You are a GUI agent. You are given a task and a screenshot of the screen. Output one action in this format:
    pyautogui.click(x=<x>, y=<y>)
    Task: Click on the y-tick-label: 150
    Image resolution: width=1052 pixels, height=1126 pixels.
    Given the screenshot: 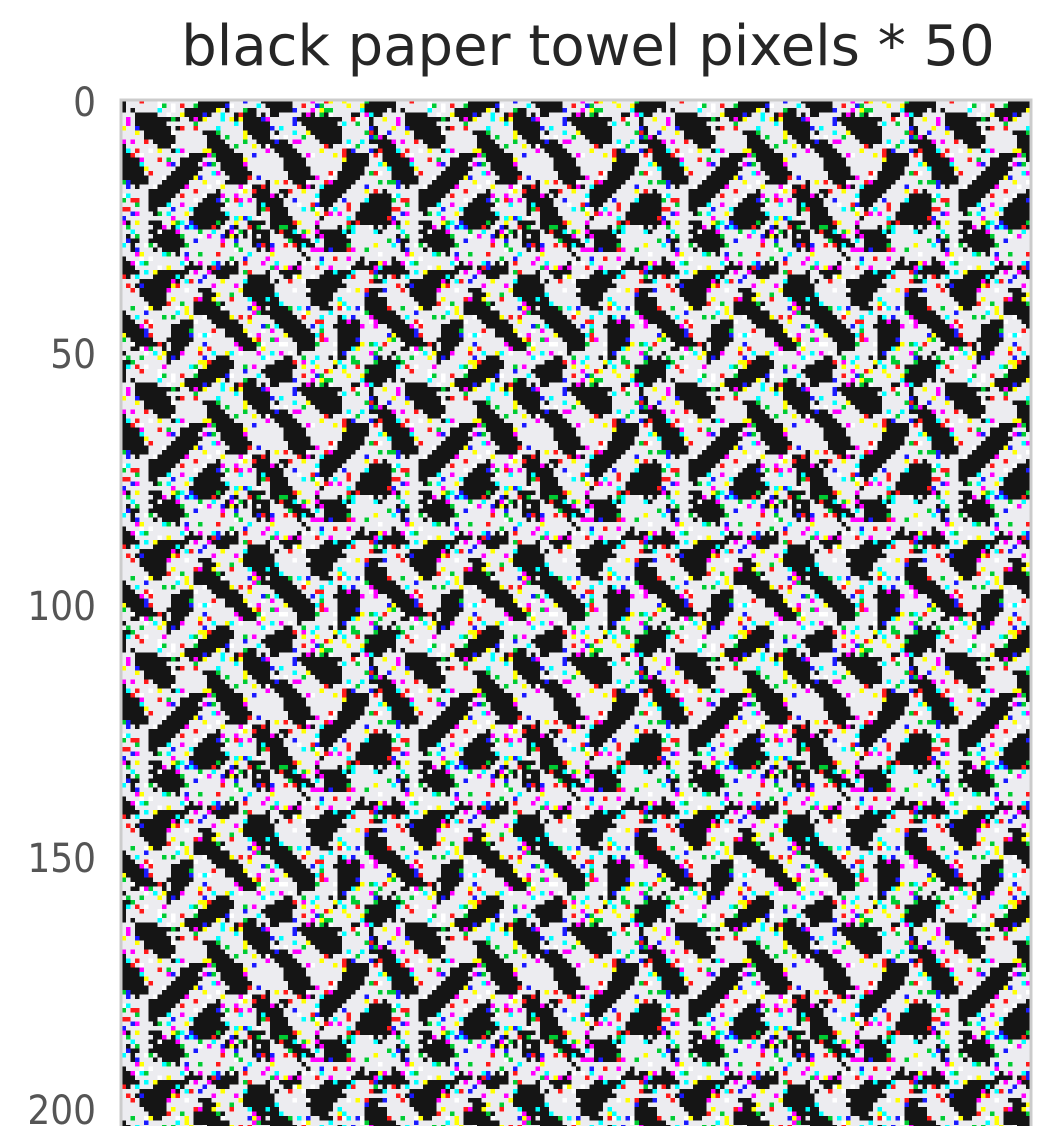 What is the action you would take?
    pyautogui.click(x=61, y=859)
    